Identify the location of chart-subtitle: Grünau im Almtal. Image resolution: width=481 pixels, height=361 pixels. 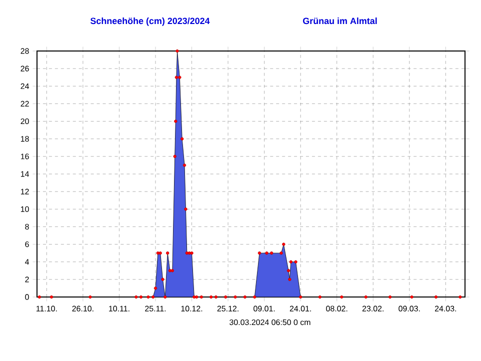
(340, 21).